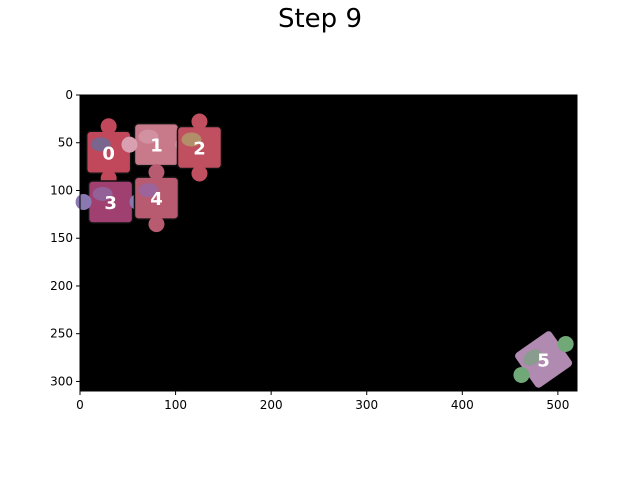 The height and width of the screenshot is (480, 640). Describe the element at coordinates (110, 203) in the screenshot. I see `piece-label: 3` at that location.